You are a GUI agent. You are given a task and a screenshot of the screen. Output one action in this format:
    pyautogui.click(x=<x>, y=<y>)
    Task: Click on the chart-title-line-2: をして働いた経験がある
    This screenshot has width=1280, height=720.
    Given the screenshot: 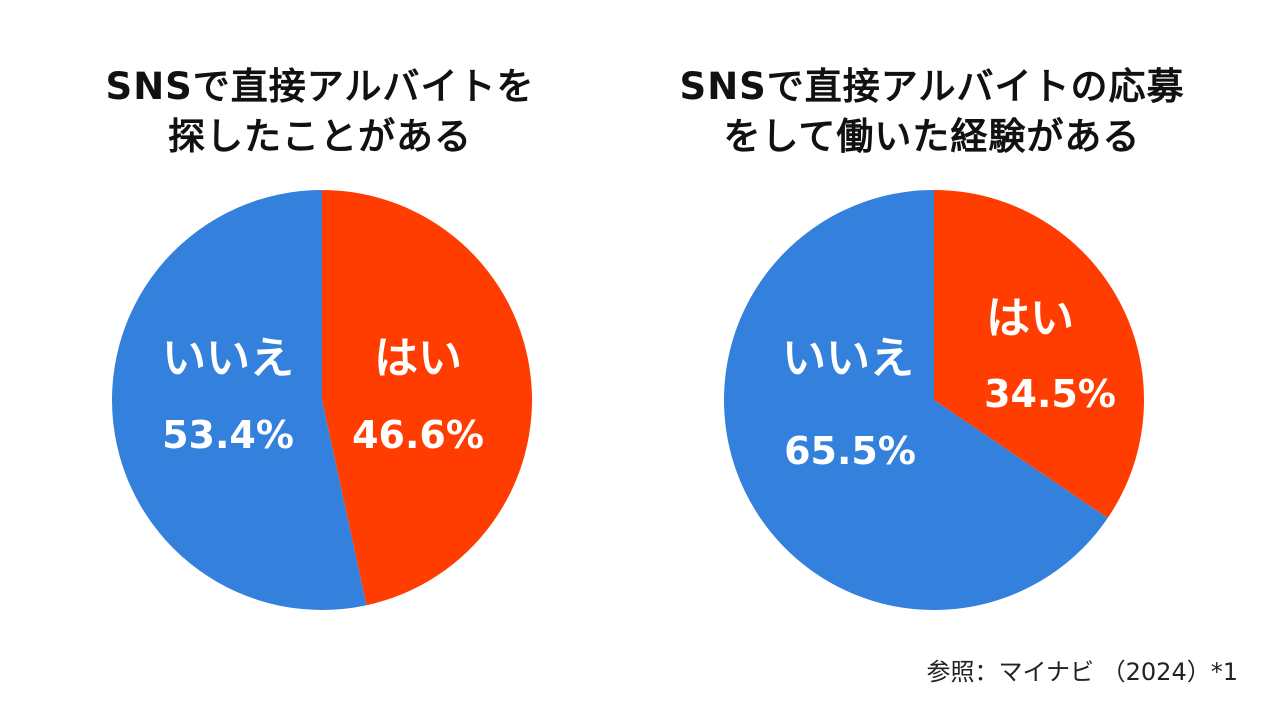 What is the action you would take?
    pyautogui.click(x=932, y=136)
    